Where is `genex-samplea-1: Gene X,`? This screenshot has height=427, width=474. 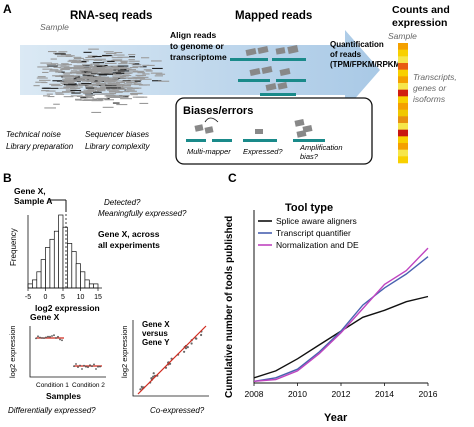
genex-samplea-1: Gene X, is located at coordinates (30, 191).